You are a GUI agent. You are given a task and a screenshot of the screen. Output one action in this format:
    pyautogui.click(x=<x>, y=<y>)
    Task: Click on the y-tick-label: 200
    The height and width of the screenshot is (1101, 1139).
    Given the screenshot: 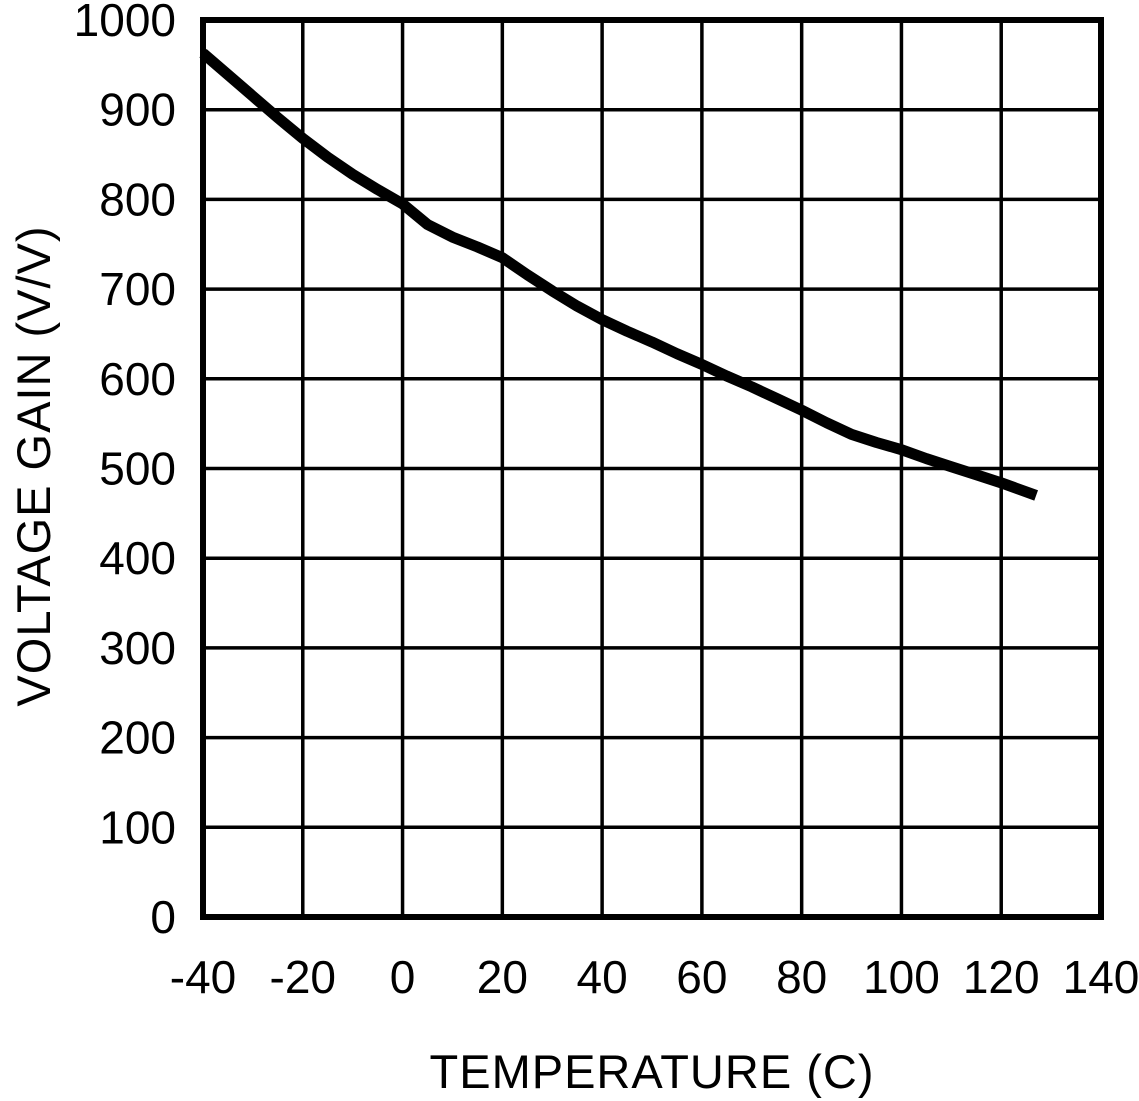 What is the action you would take?
    pyautogui.click(x=137, y=738)
    